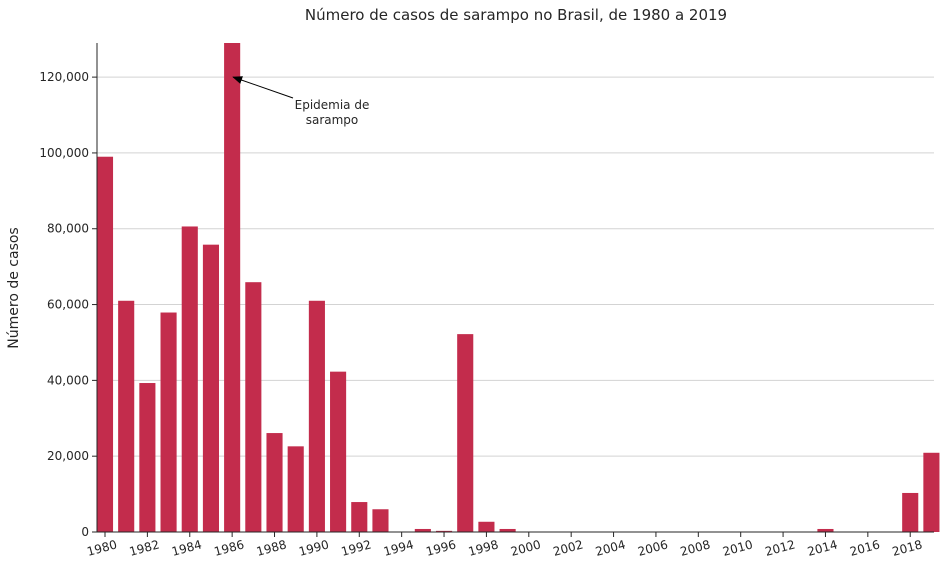 Image resolution: width=941 pixels, height=567 pixels. What do you see at coordinates (825, 530) in the screenshot?
I see `bar-2014` at bounding box center [825, 530].